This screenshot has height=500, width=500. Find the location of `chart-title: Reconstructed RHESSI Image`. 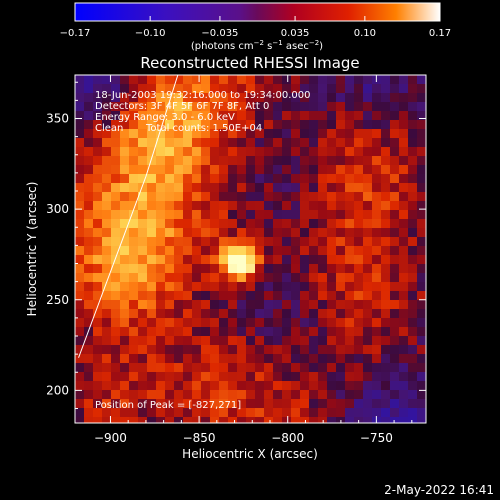

chart-title: Reconstructed RHESSI Image is located at coordinates (249, 63).